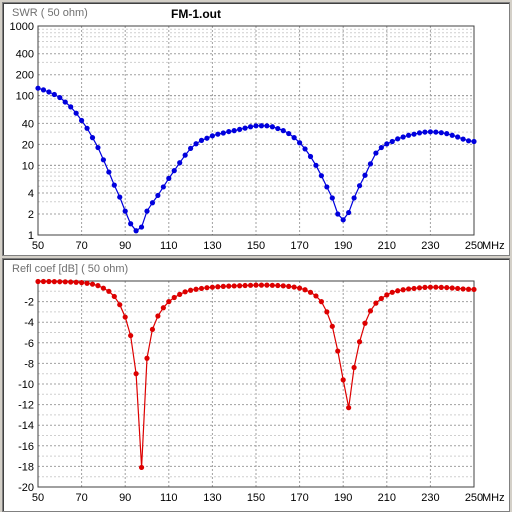  Describe the element at coordinates (212, 246) in the screenshot. I see `swr-x-tick-label: 130` at that location.